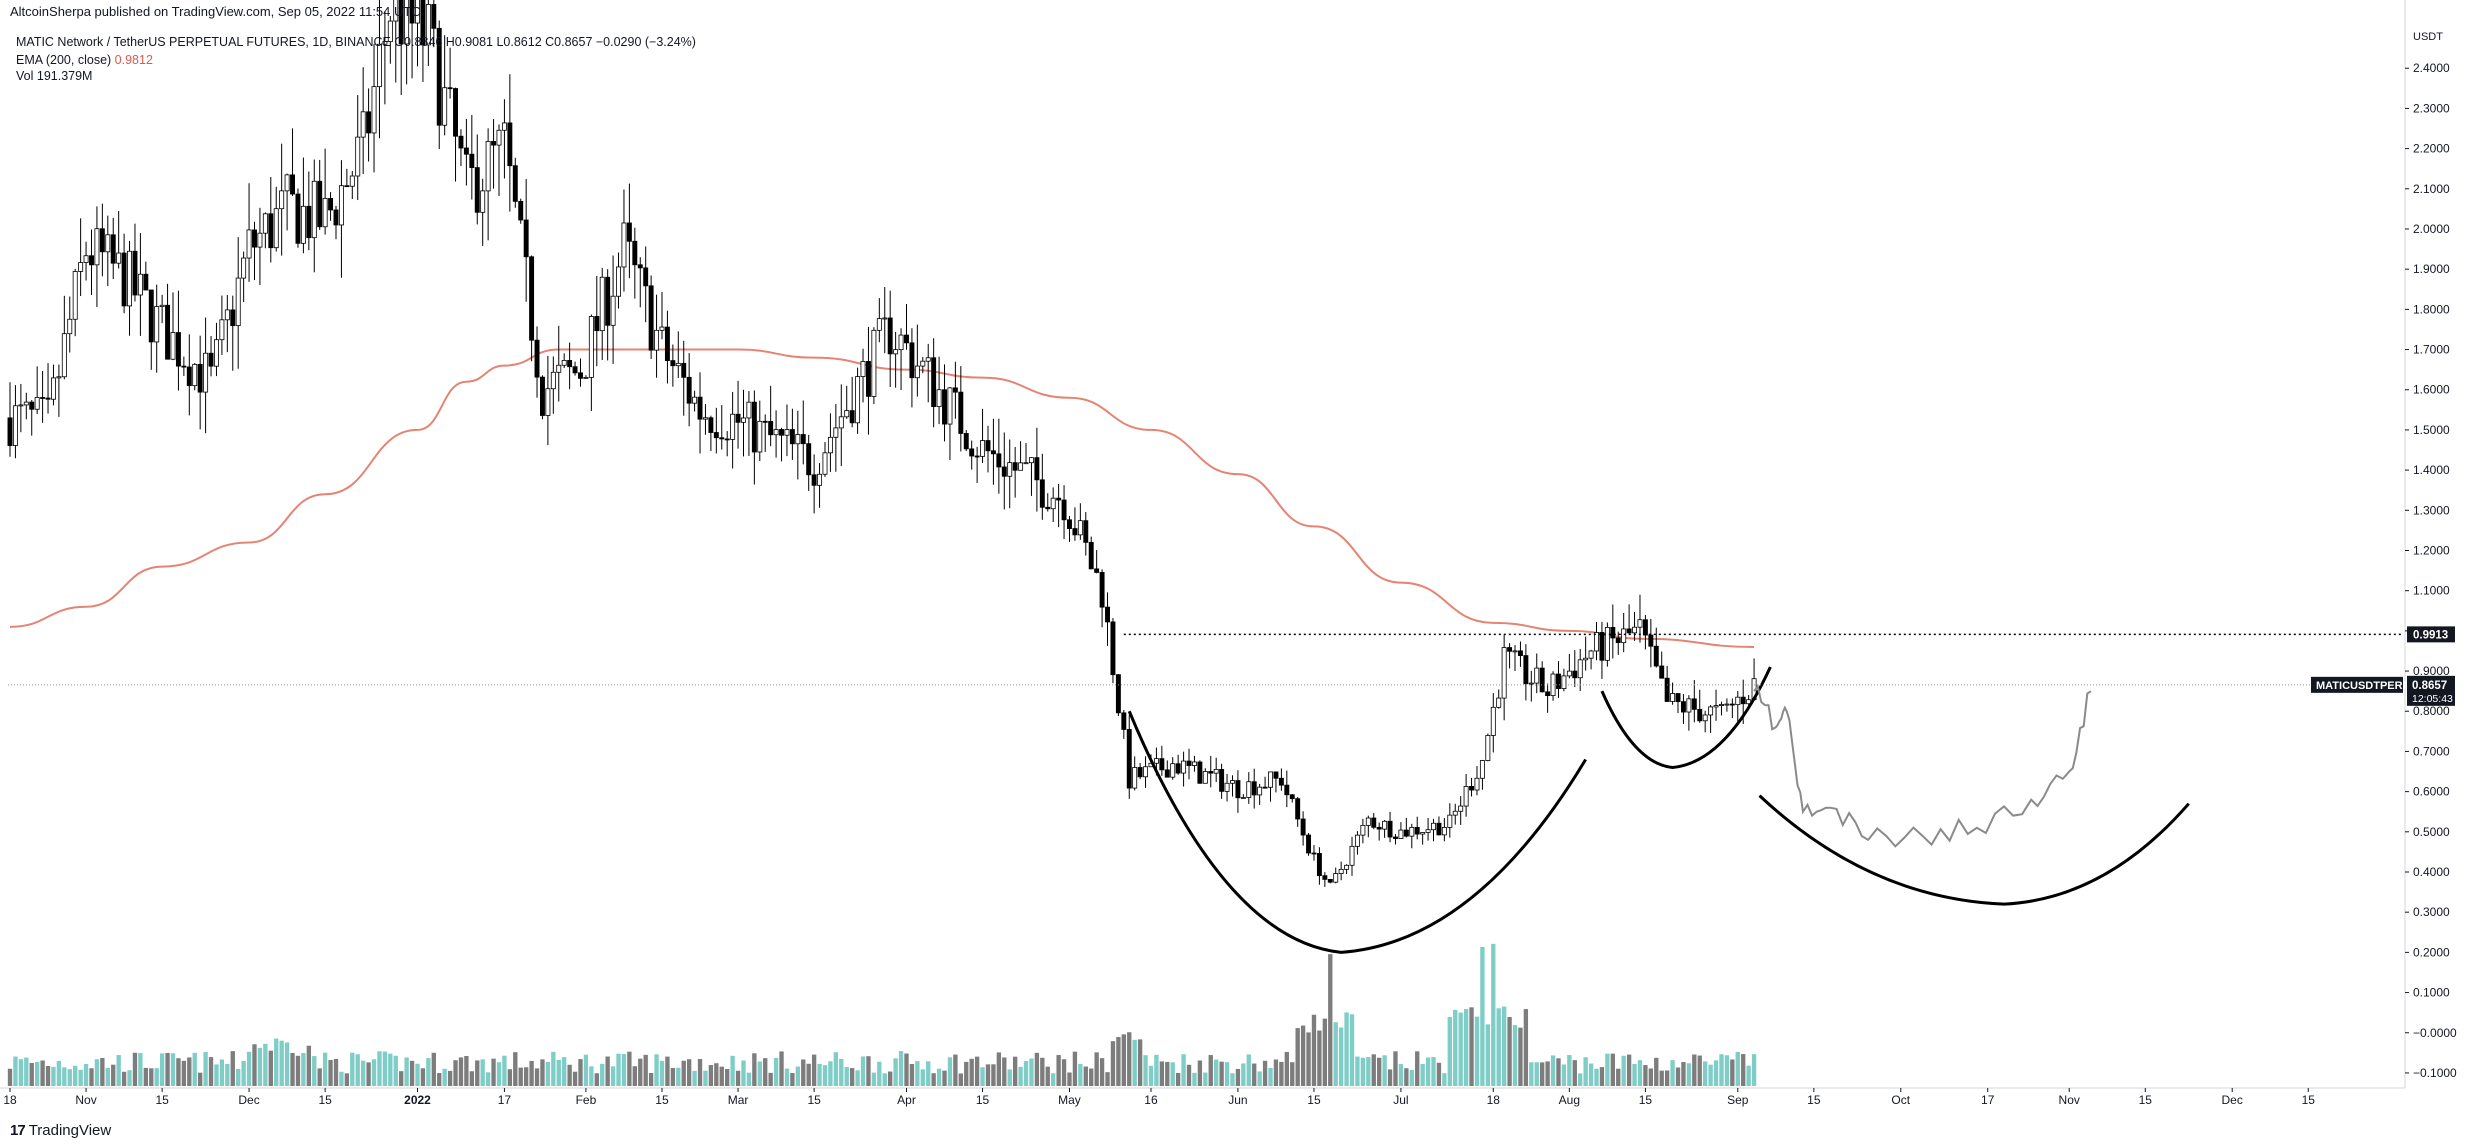  What do you see at coordinates (1922, 765) in the screenshot?
I see `projection-path` at bounding box center [1922, 765].